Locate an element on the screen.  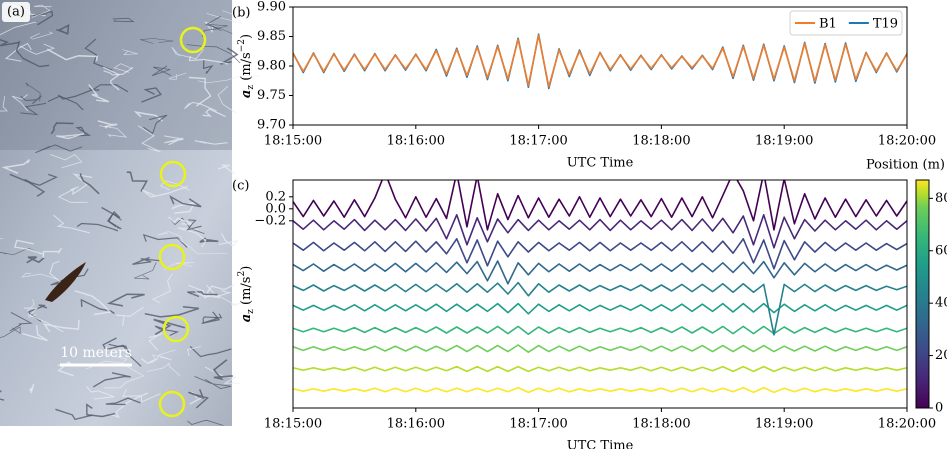
scale-bar-label: 10 meters is located at coordinates (96, 353).